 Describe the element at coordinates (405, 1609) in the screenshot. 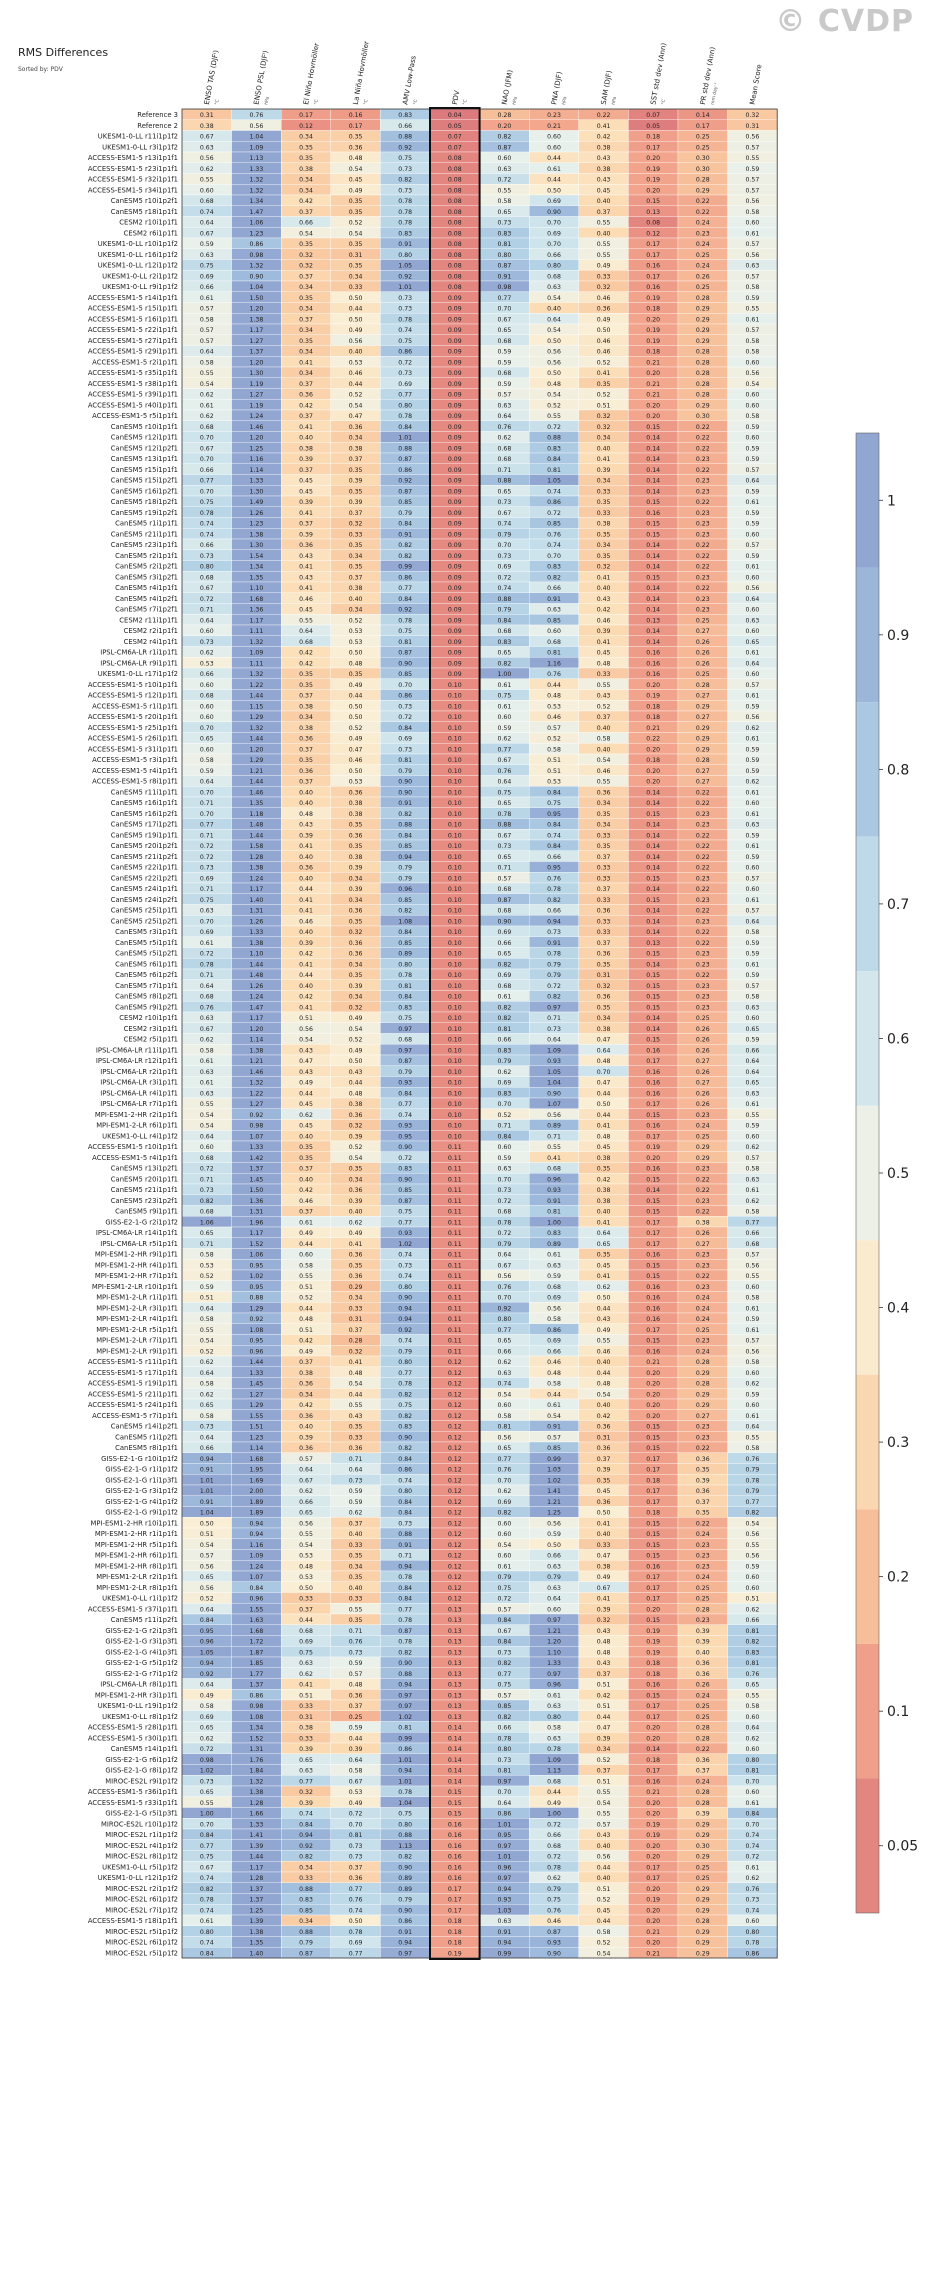

I see `cell-value: 0.77` at that location.